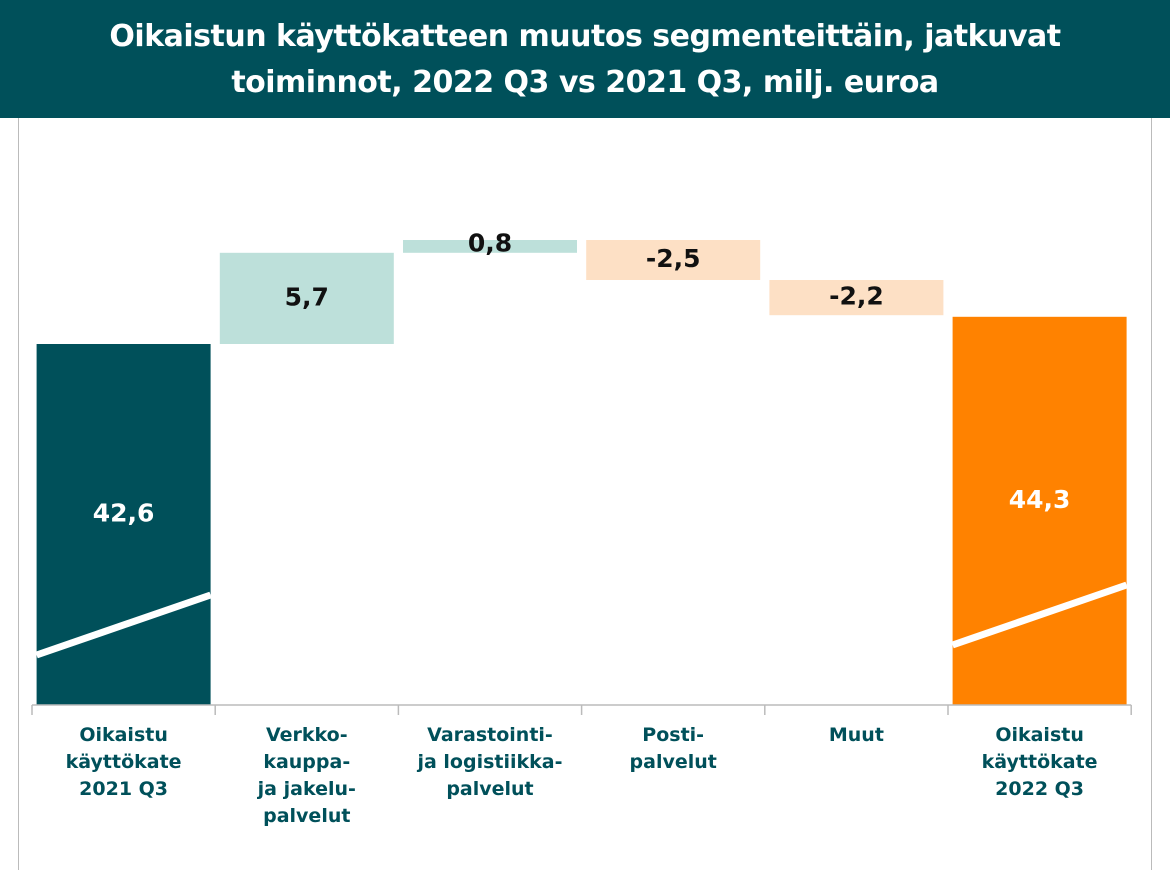 This screenshot has width=1170, height=870. I want to click on data-label: -2,5, so click(673, 258).